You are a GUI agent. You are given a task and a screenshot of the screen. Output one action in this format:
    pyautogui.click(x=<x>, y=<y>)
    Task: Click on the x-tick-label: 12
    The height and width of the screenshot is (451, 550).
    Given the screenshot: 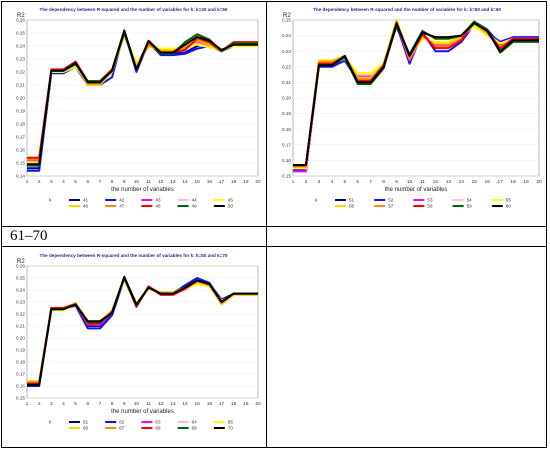 What is the action you would take?
    pyautogui.click(x=436, y=182)
    